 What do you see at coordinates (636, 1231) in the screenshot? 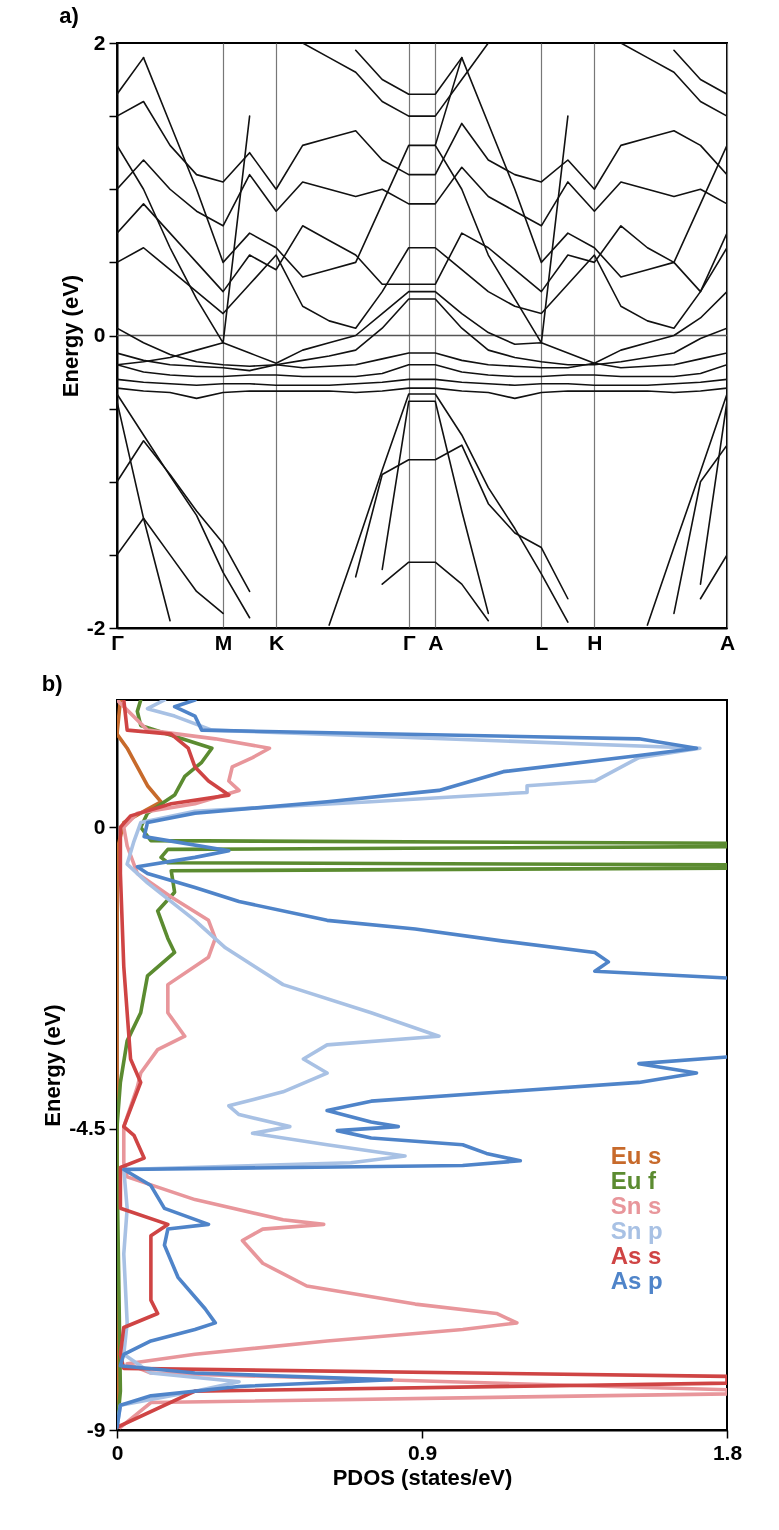
I see `text: Sn p` at bounding box center [636, 1231].